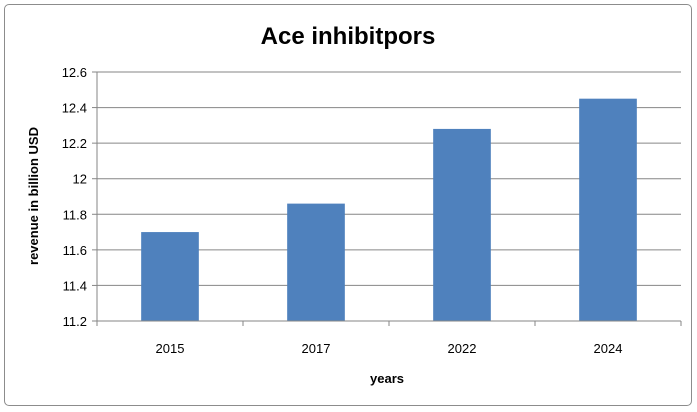 This screenshot has height=412, width=697. I want to click on y-tick-label: 12.4, so click(74, 108).